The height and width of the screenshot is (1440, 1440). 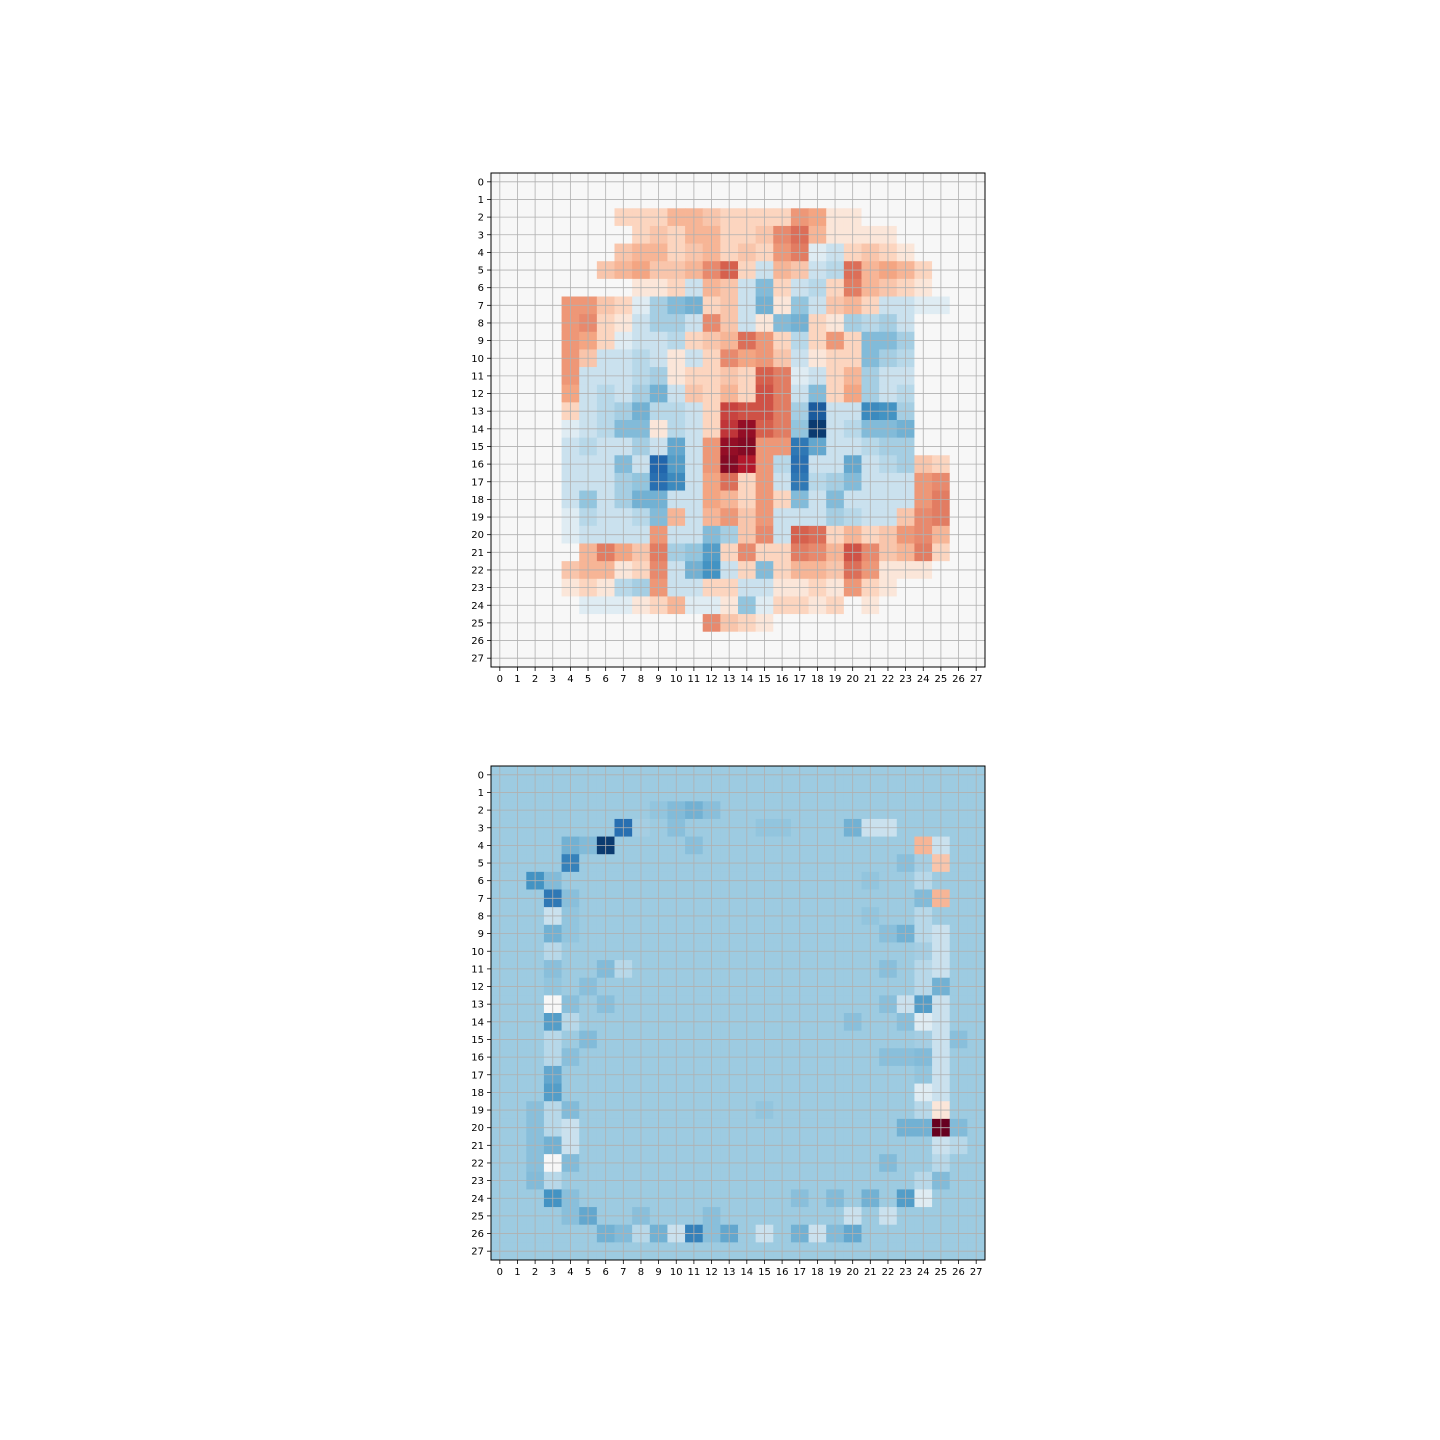 What do you see at coordinates (852, 679) in the screenshot?
I see `x-tick-label: 20` at bounding box center [852, 679].